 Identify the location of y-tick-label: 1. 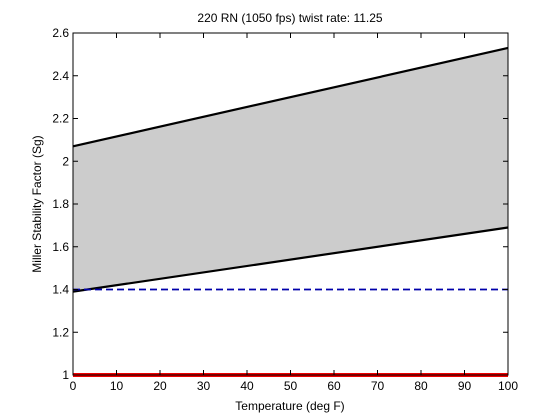
(65, 375).